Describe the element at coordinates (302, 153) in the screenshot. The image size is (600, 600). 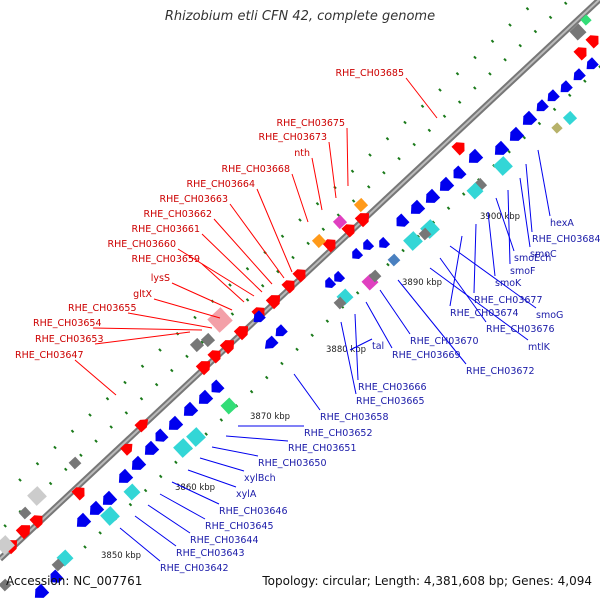
I see `forward-gene-label: nth` at that location.